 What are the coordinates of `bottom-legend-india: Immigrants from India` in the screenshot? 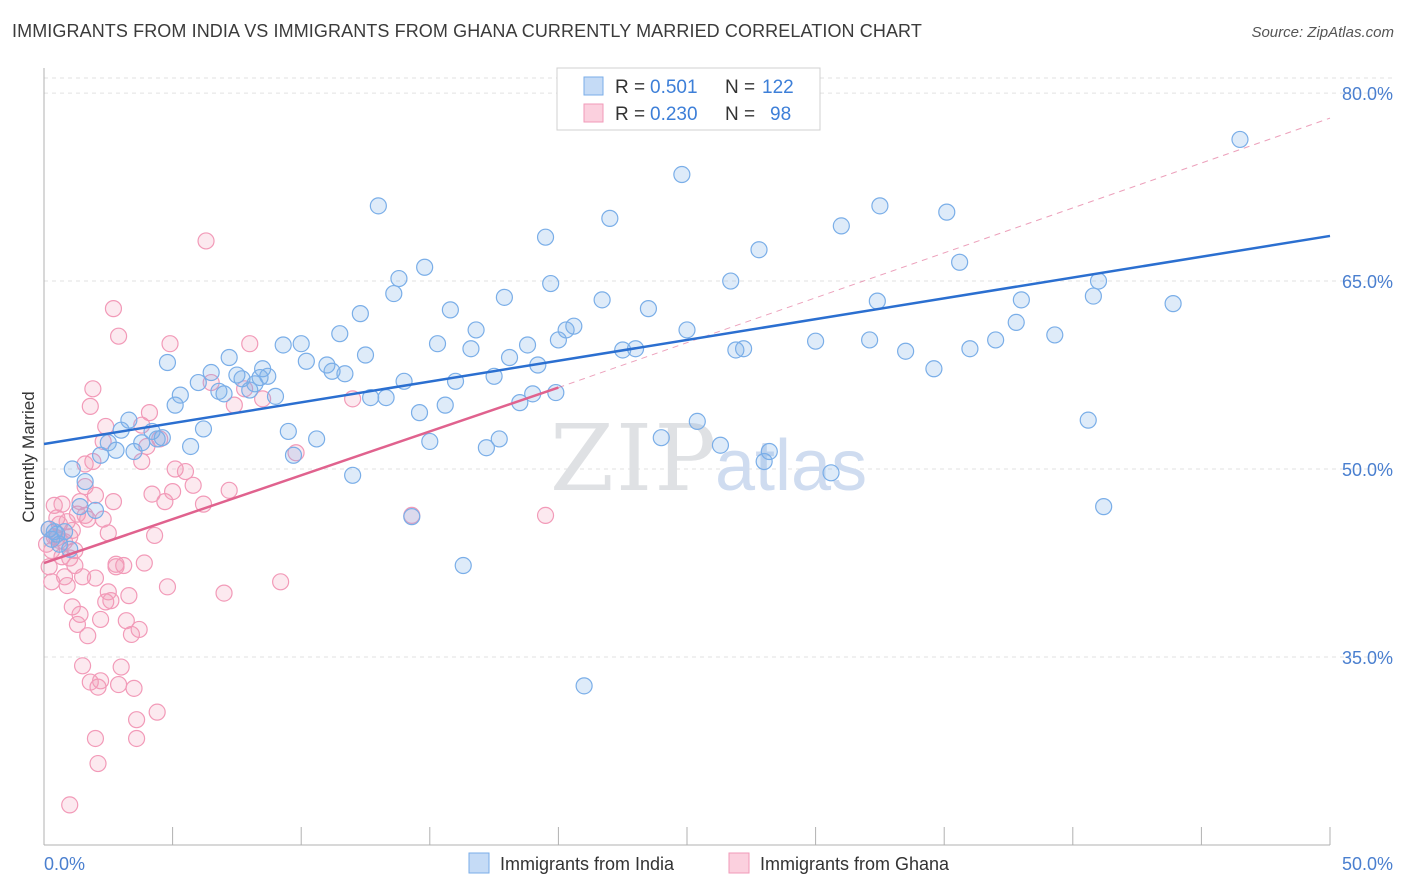 It's located at (587, 864).